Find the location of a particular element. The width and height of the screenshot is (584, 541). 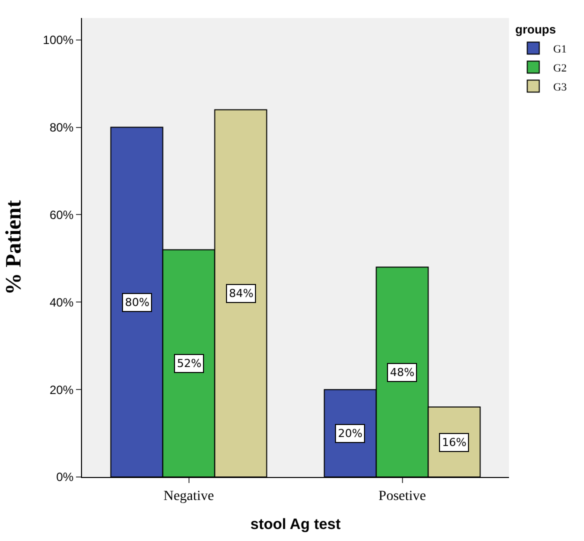

data-label: 48% is located at coordinates (402, 372).